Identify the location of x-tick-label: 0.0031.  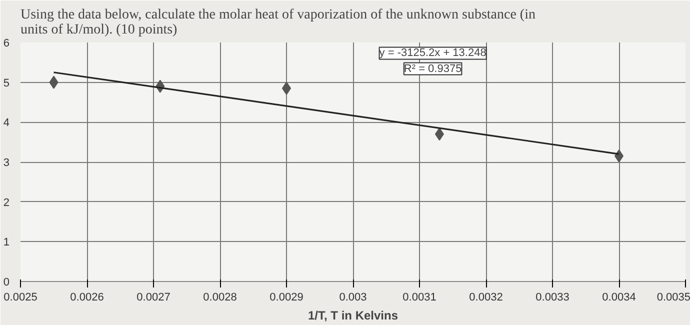
(419, 298).